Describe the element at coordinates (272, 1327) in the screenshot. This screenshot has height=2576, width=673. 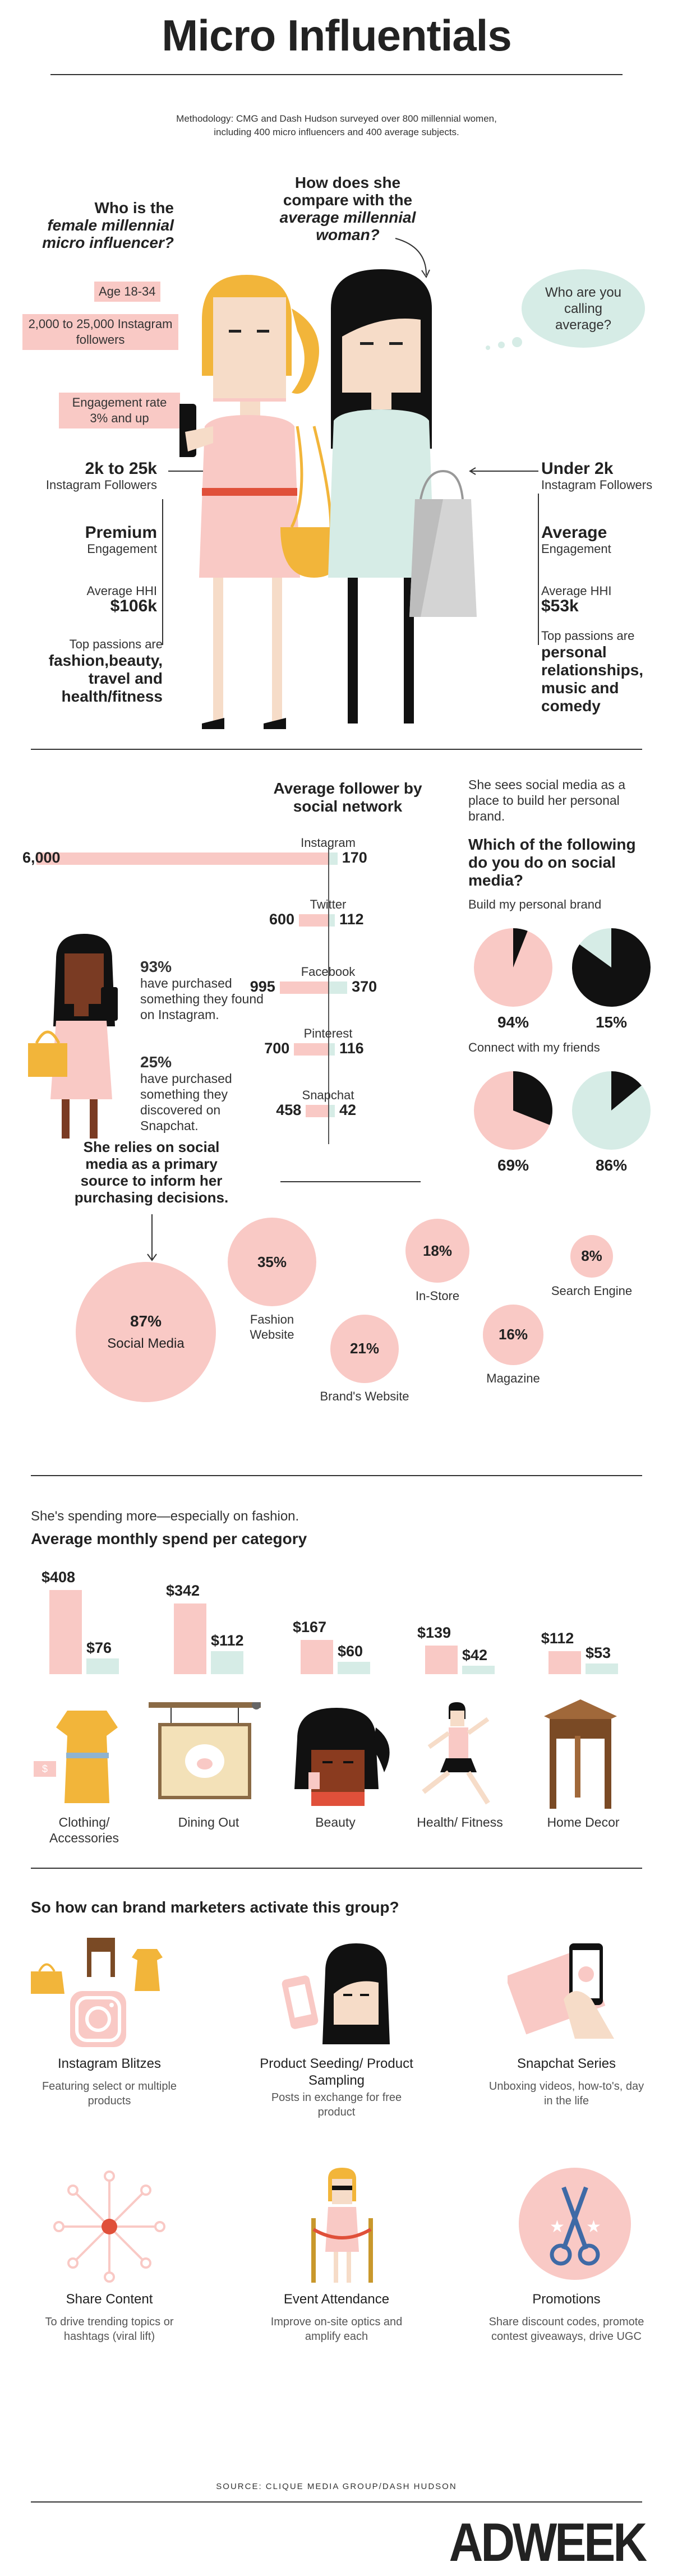
I see `source-bubble-label: Fashion Website` at that location.